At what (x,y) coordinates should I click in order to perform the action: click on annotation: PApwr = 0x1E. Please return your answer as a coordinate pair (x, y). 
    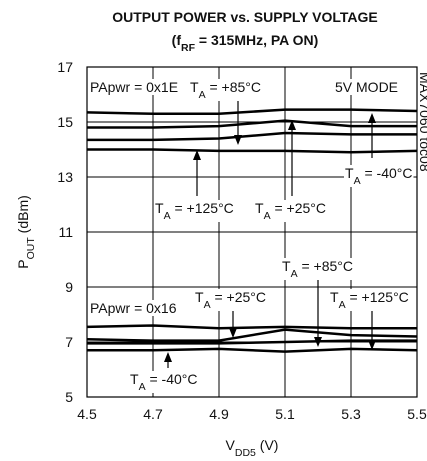
    Looking at the image, I should click on (134, 87).